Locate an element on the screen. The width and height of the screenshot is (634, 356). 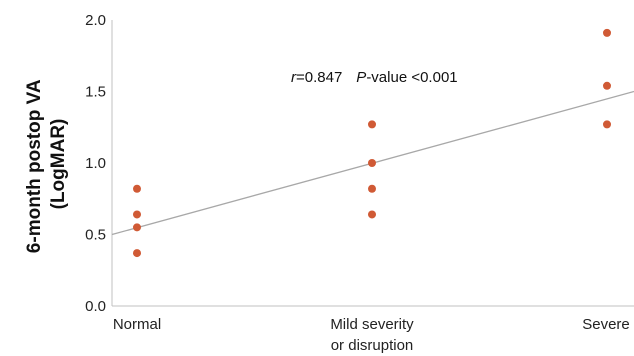
y-axis-title-line-2: (LogMAR) is located at coordinates (58, 164).